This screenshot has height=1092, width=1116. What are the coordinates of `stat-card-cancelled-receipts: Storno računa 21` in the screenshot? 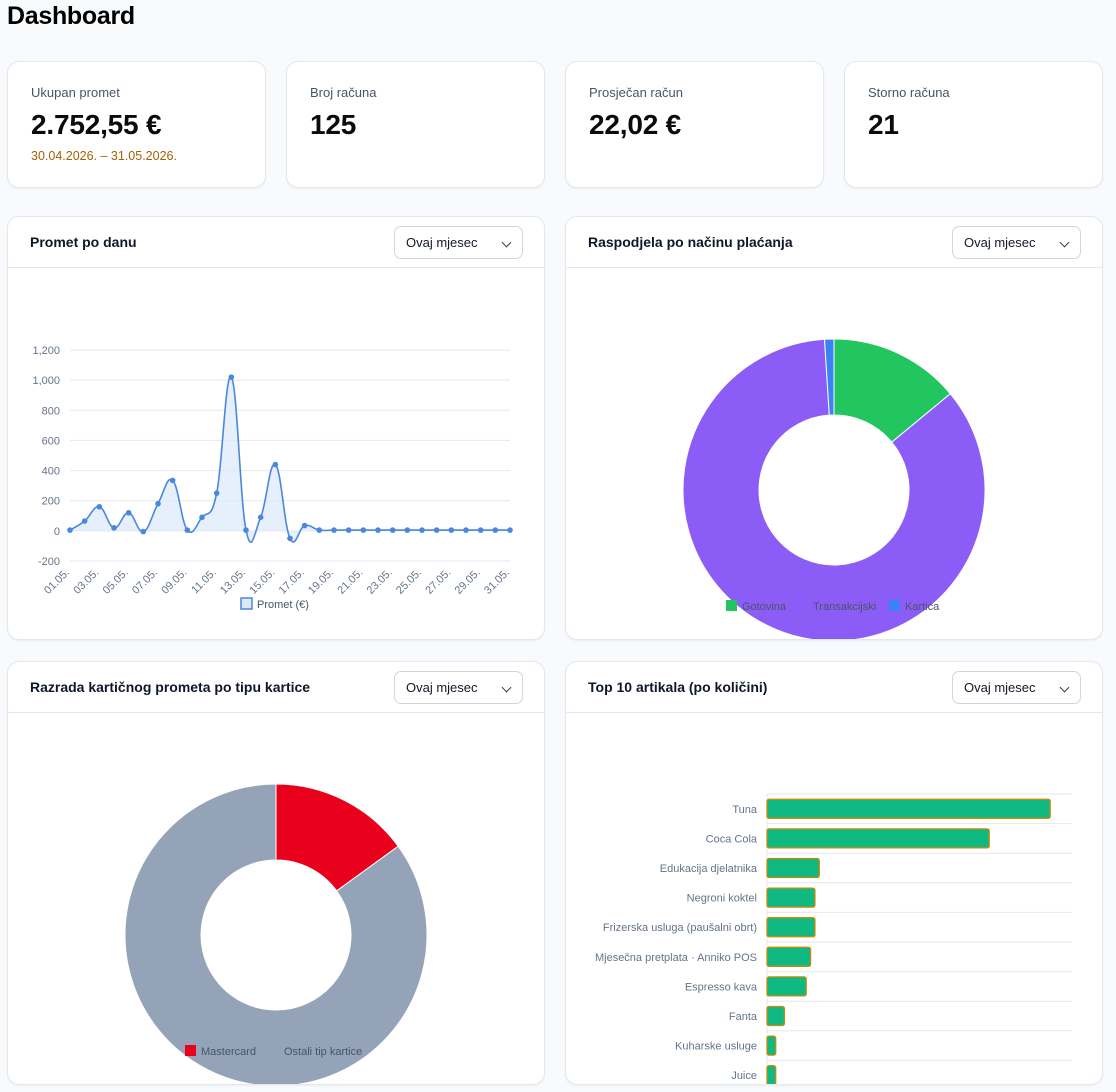 It's located at (973, 124).